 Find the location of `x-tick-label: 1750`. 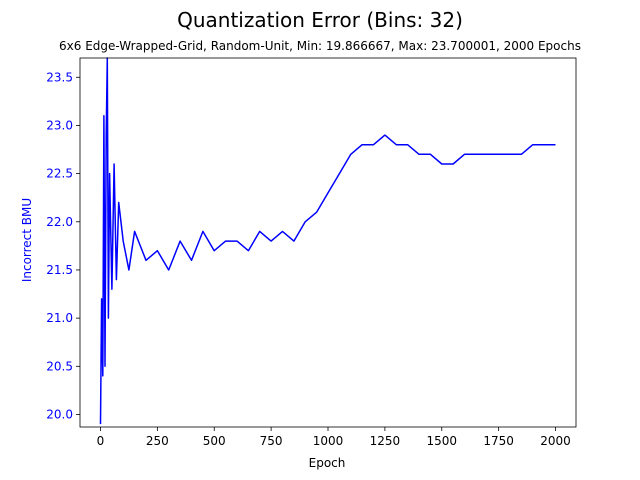

x-tick-label: 1750 is located at coordinates (498, 441).